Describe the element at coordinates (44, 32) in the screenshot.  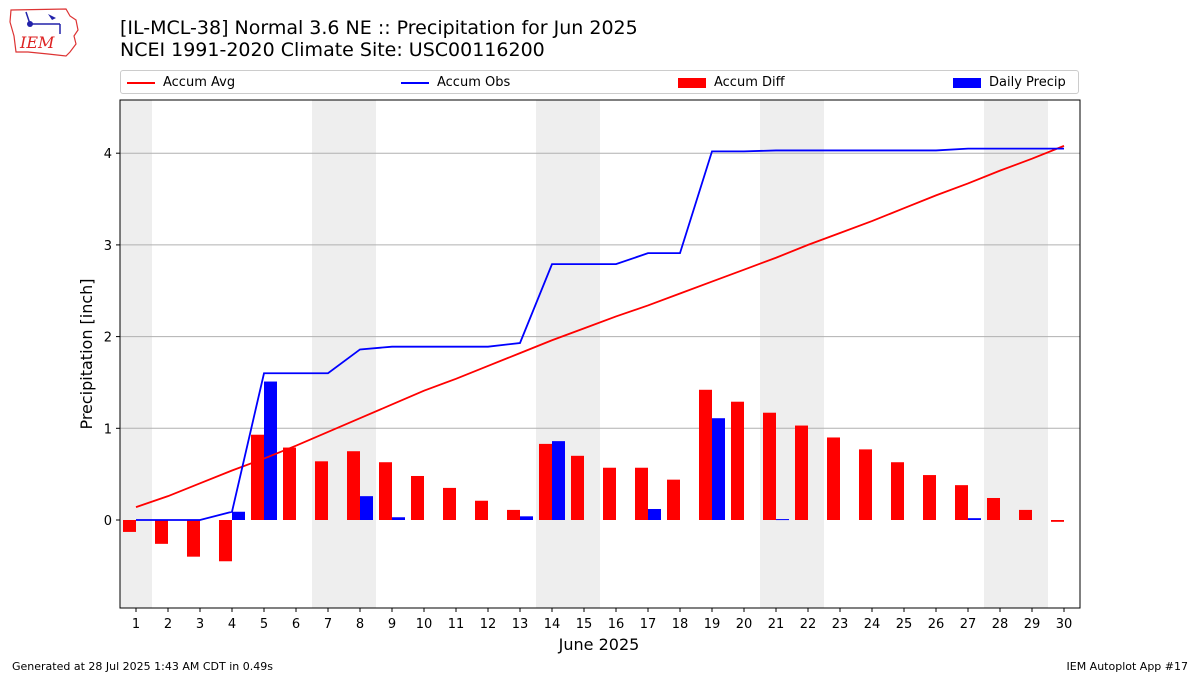
I see `iem-logo: IEM` at that location.